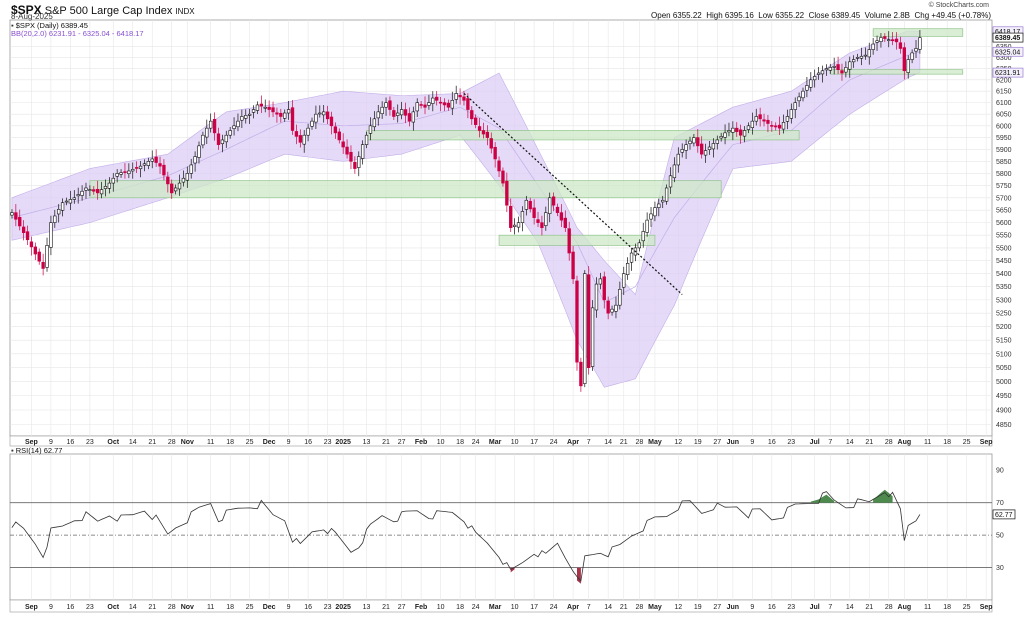  Describe the element at coordinates (655, 607) in the screenshot. I see `rsi-x-tick: May` at that location.